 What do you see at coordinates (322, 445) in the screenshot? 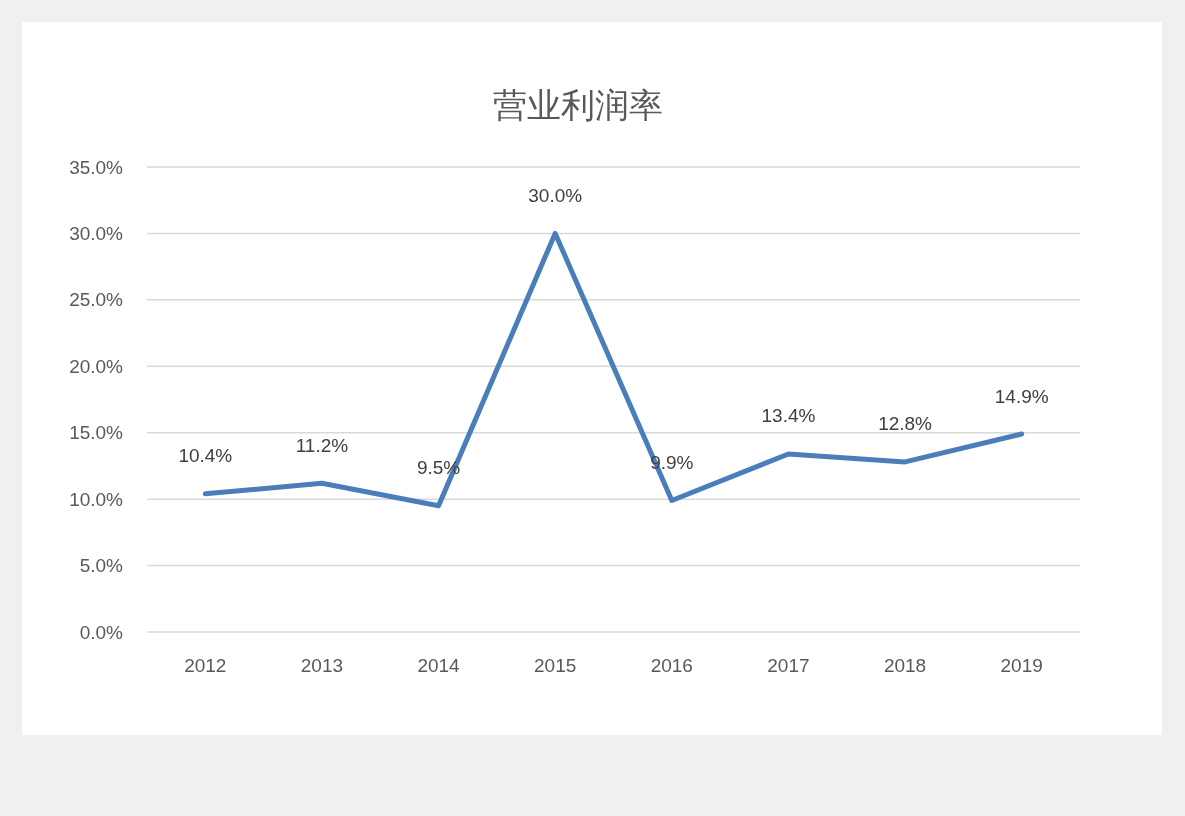
I see `data-label: 11.2%` at bounding box center [322, 445].